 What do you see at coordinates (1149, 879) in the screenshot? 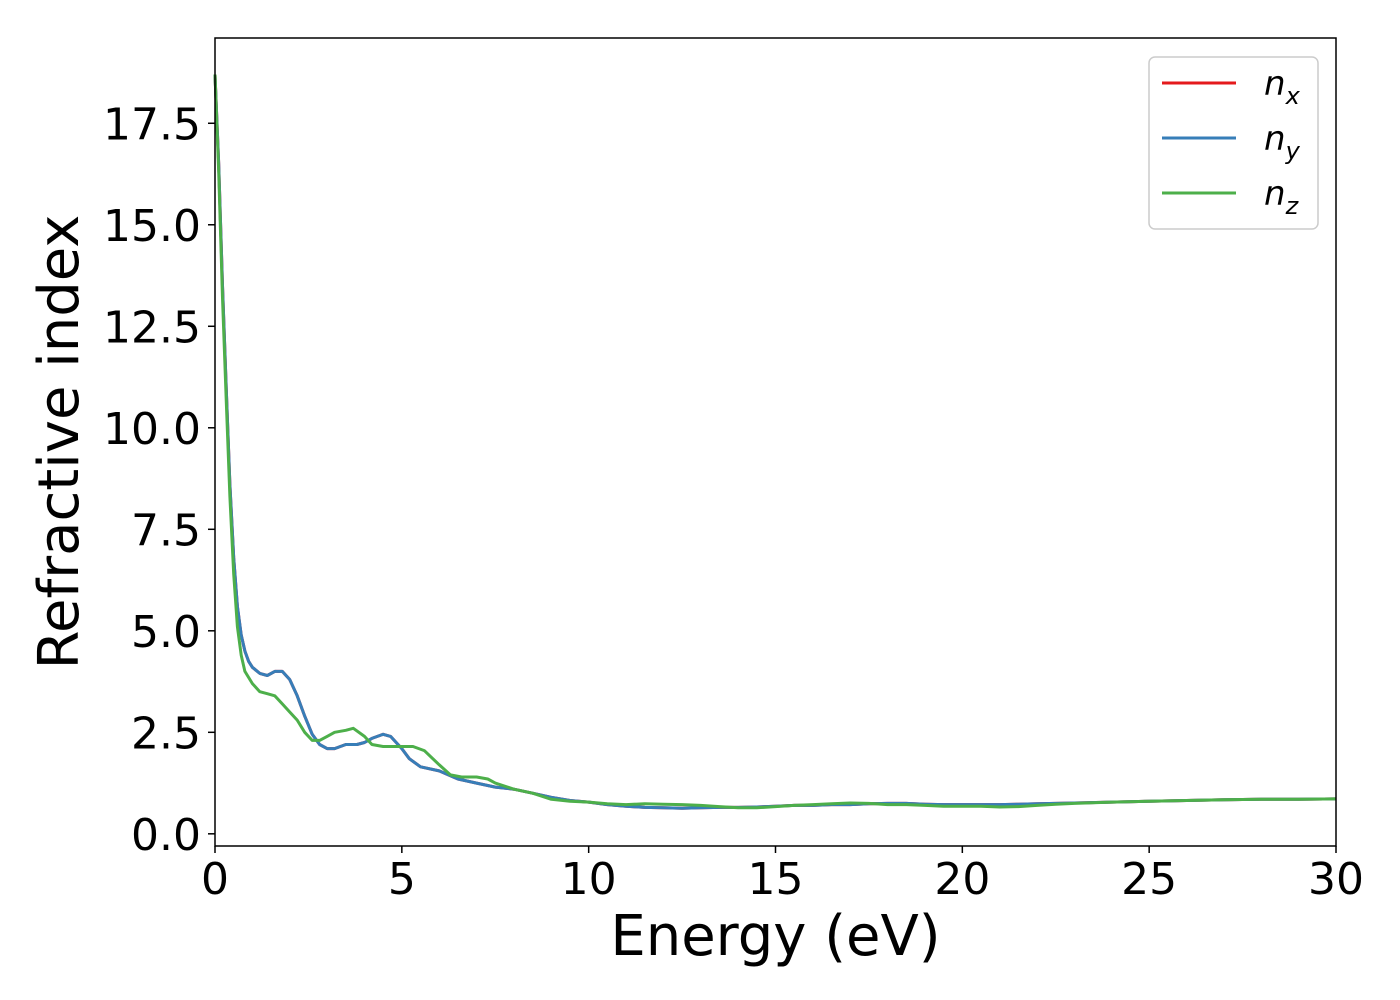
I see `x-tick-label: 25` at bounding box center [1149, 879].